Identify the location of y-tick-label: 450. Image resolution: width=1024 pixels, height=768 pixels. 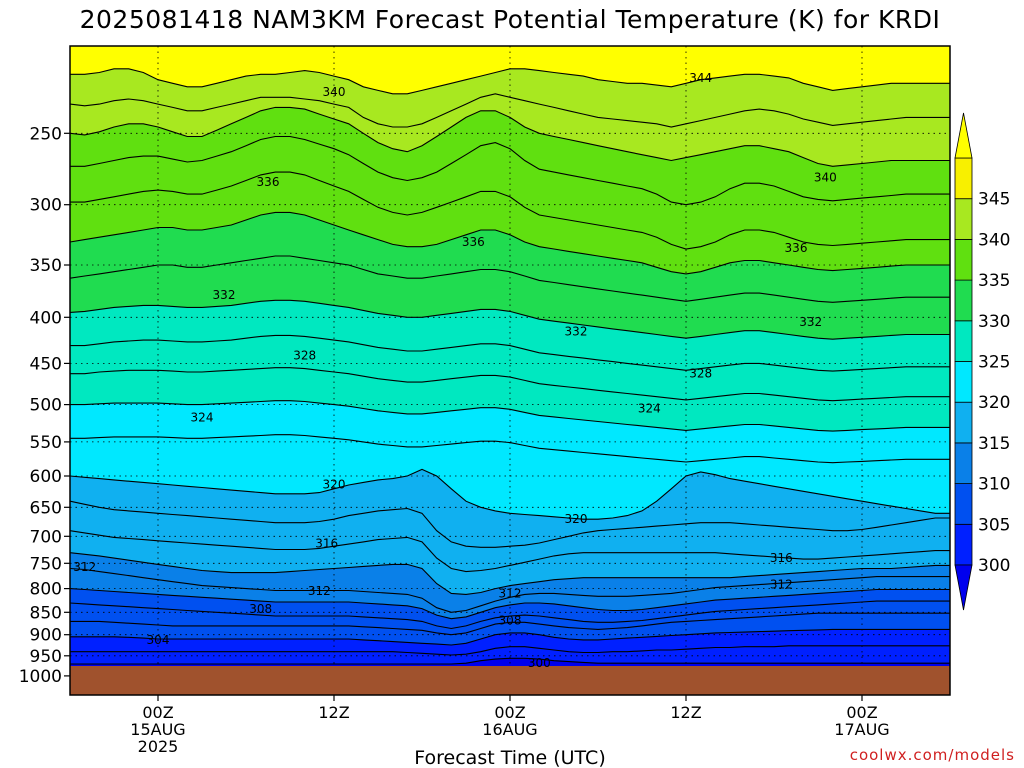
(46, 364).